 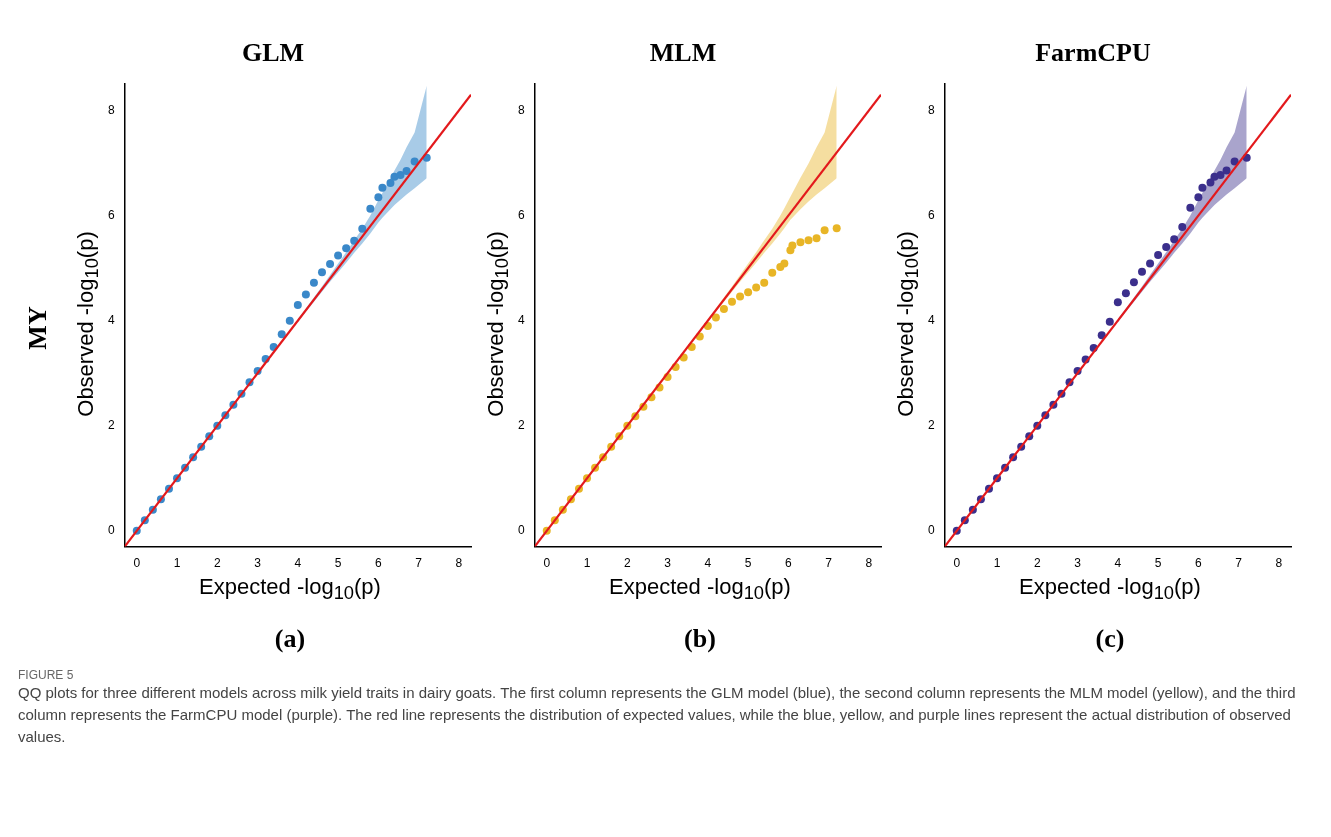 I want to click on chart-title: GLM, so click(x=273, y=53).